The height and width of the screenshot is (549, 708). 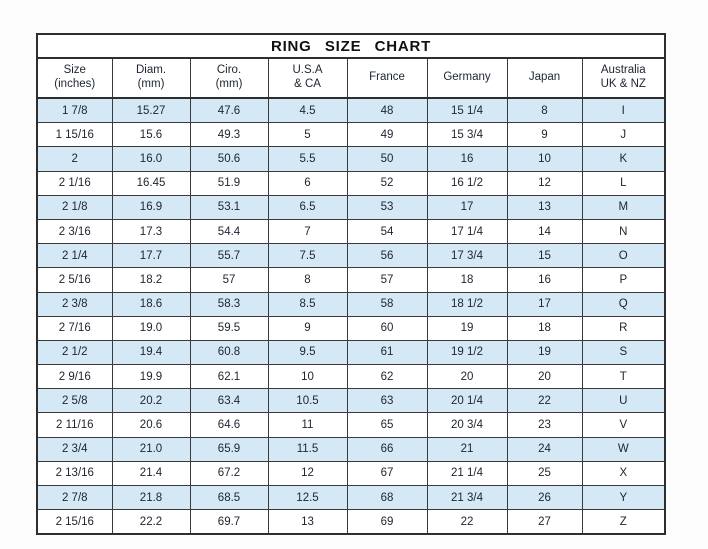 I want to click on table-cell: 18 1/2, so click(x=467, y=304).